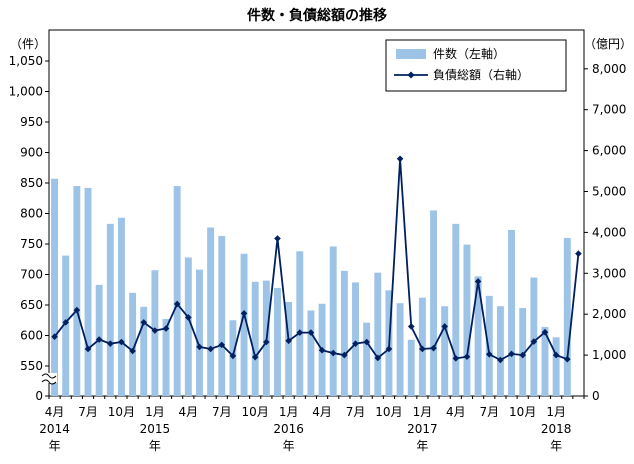 This screenshot has width=634, height=464. Describe the element at coordinates (26, 92) in the screenshot. I see `left-tick-label: 1,000` at that location.